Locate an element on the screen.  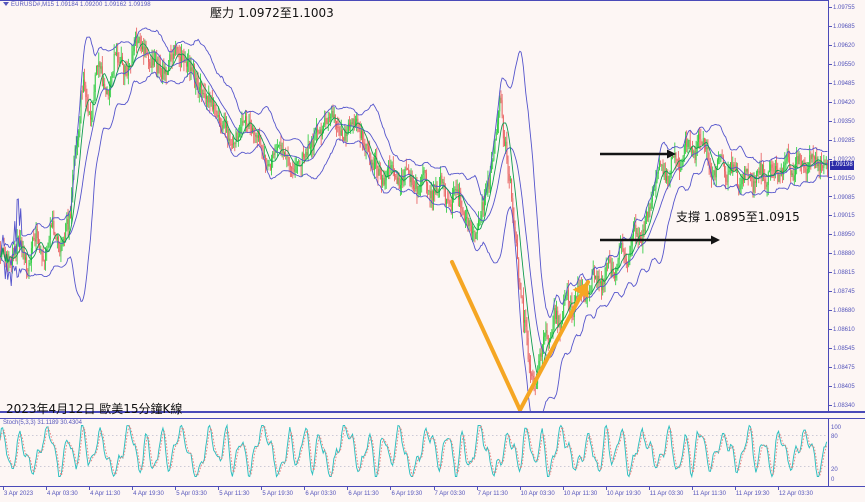
time-axis-tick: 5 Apr 03:30 is located at coordinates (191, 492).